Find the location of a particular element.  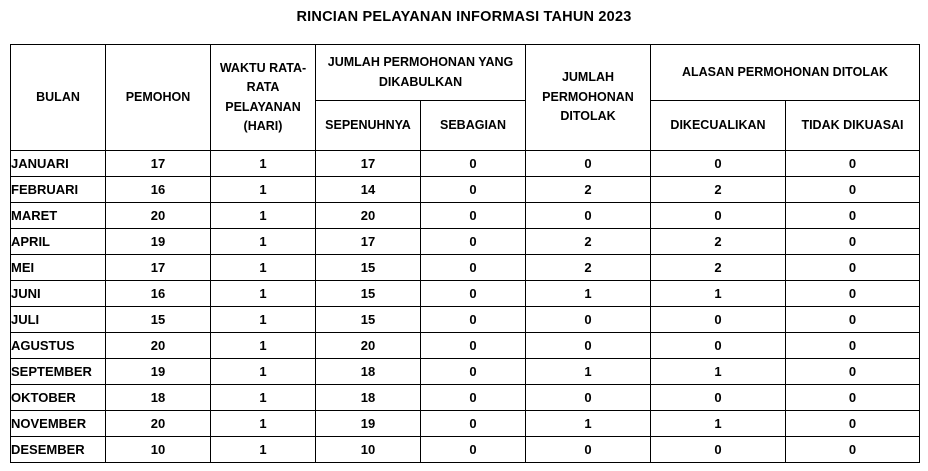

page-title: RINCIAN PELAYANAN INFORMASI TAHUN 2023 is located at coordinates (464, 17).